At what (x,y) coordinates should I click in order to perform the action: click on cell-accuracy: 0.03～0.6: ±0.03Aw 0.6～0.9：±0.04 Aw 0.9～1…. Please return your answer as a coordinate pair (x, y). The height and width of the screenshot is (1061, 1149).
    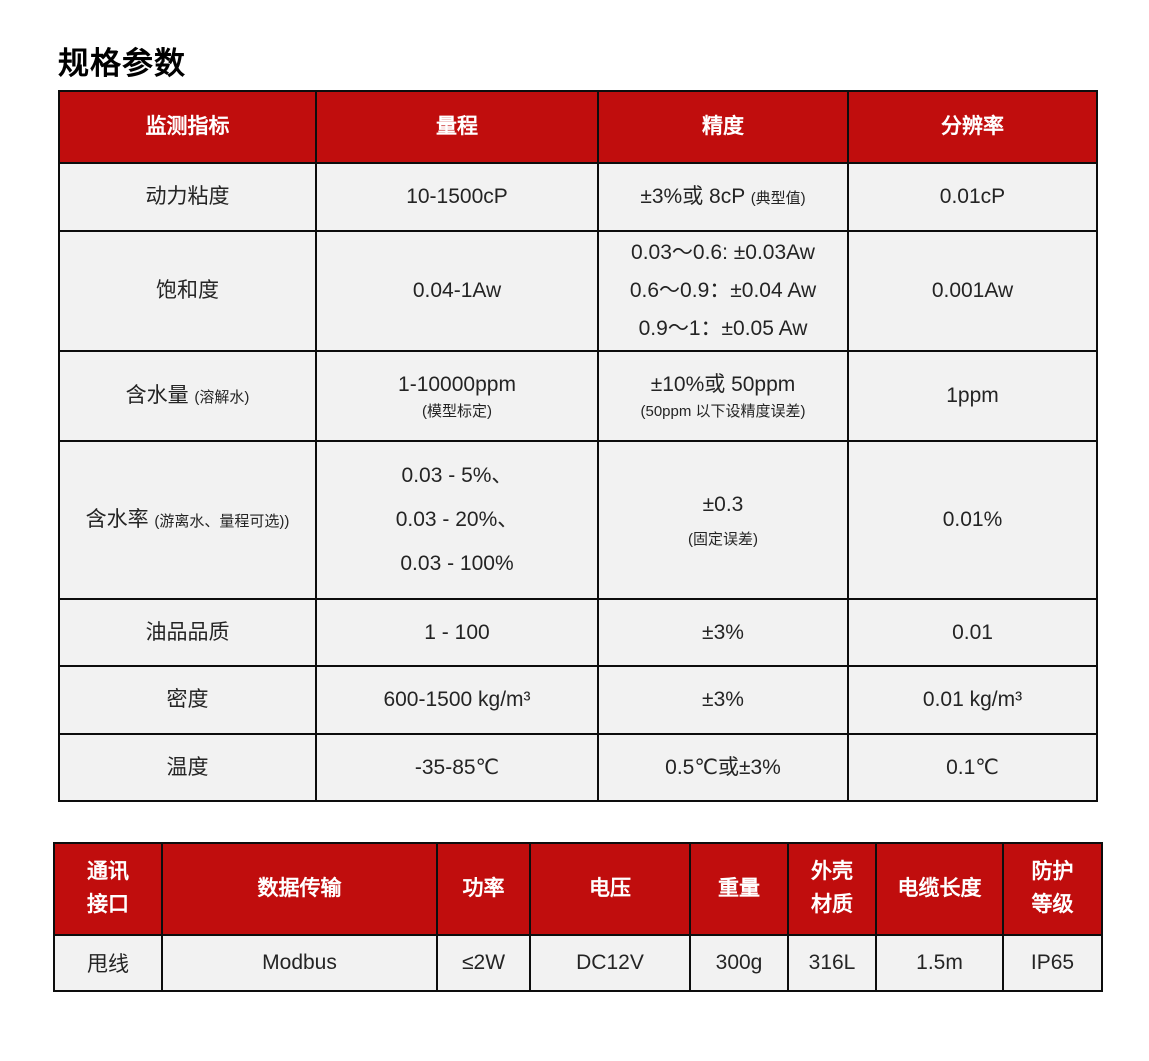
    Looking at the image, I should click on (723, 291).